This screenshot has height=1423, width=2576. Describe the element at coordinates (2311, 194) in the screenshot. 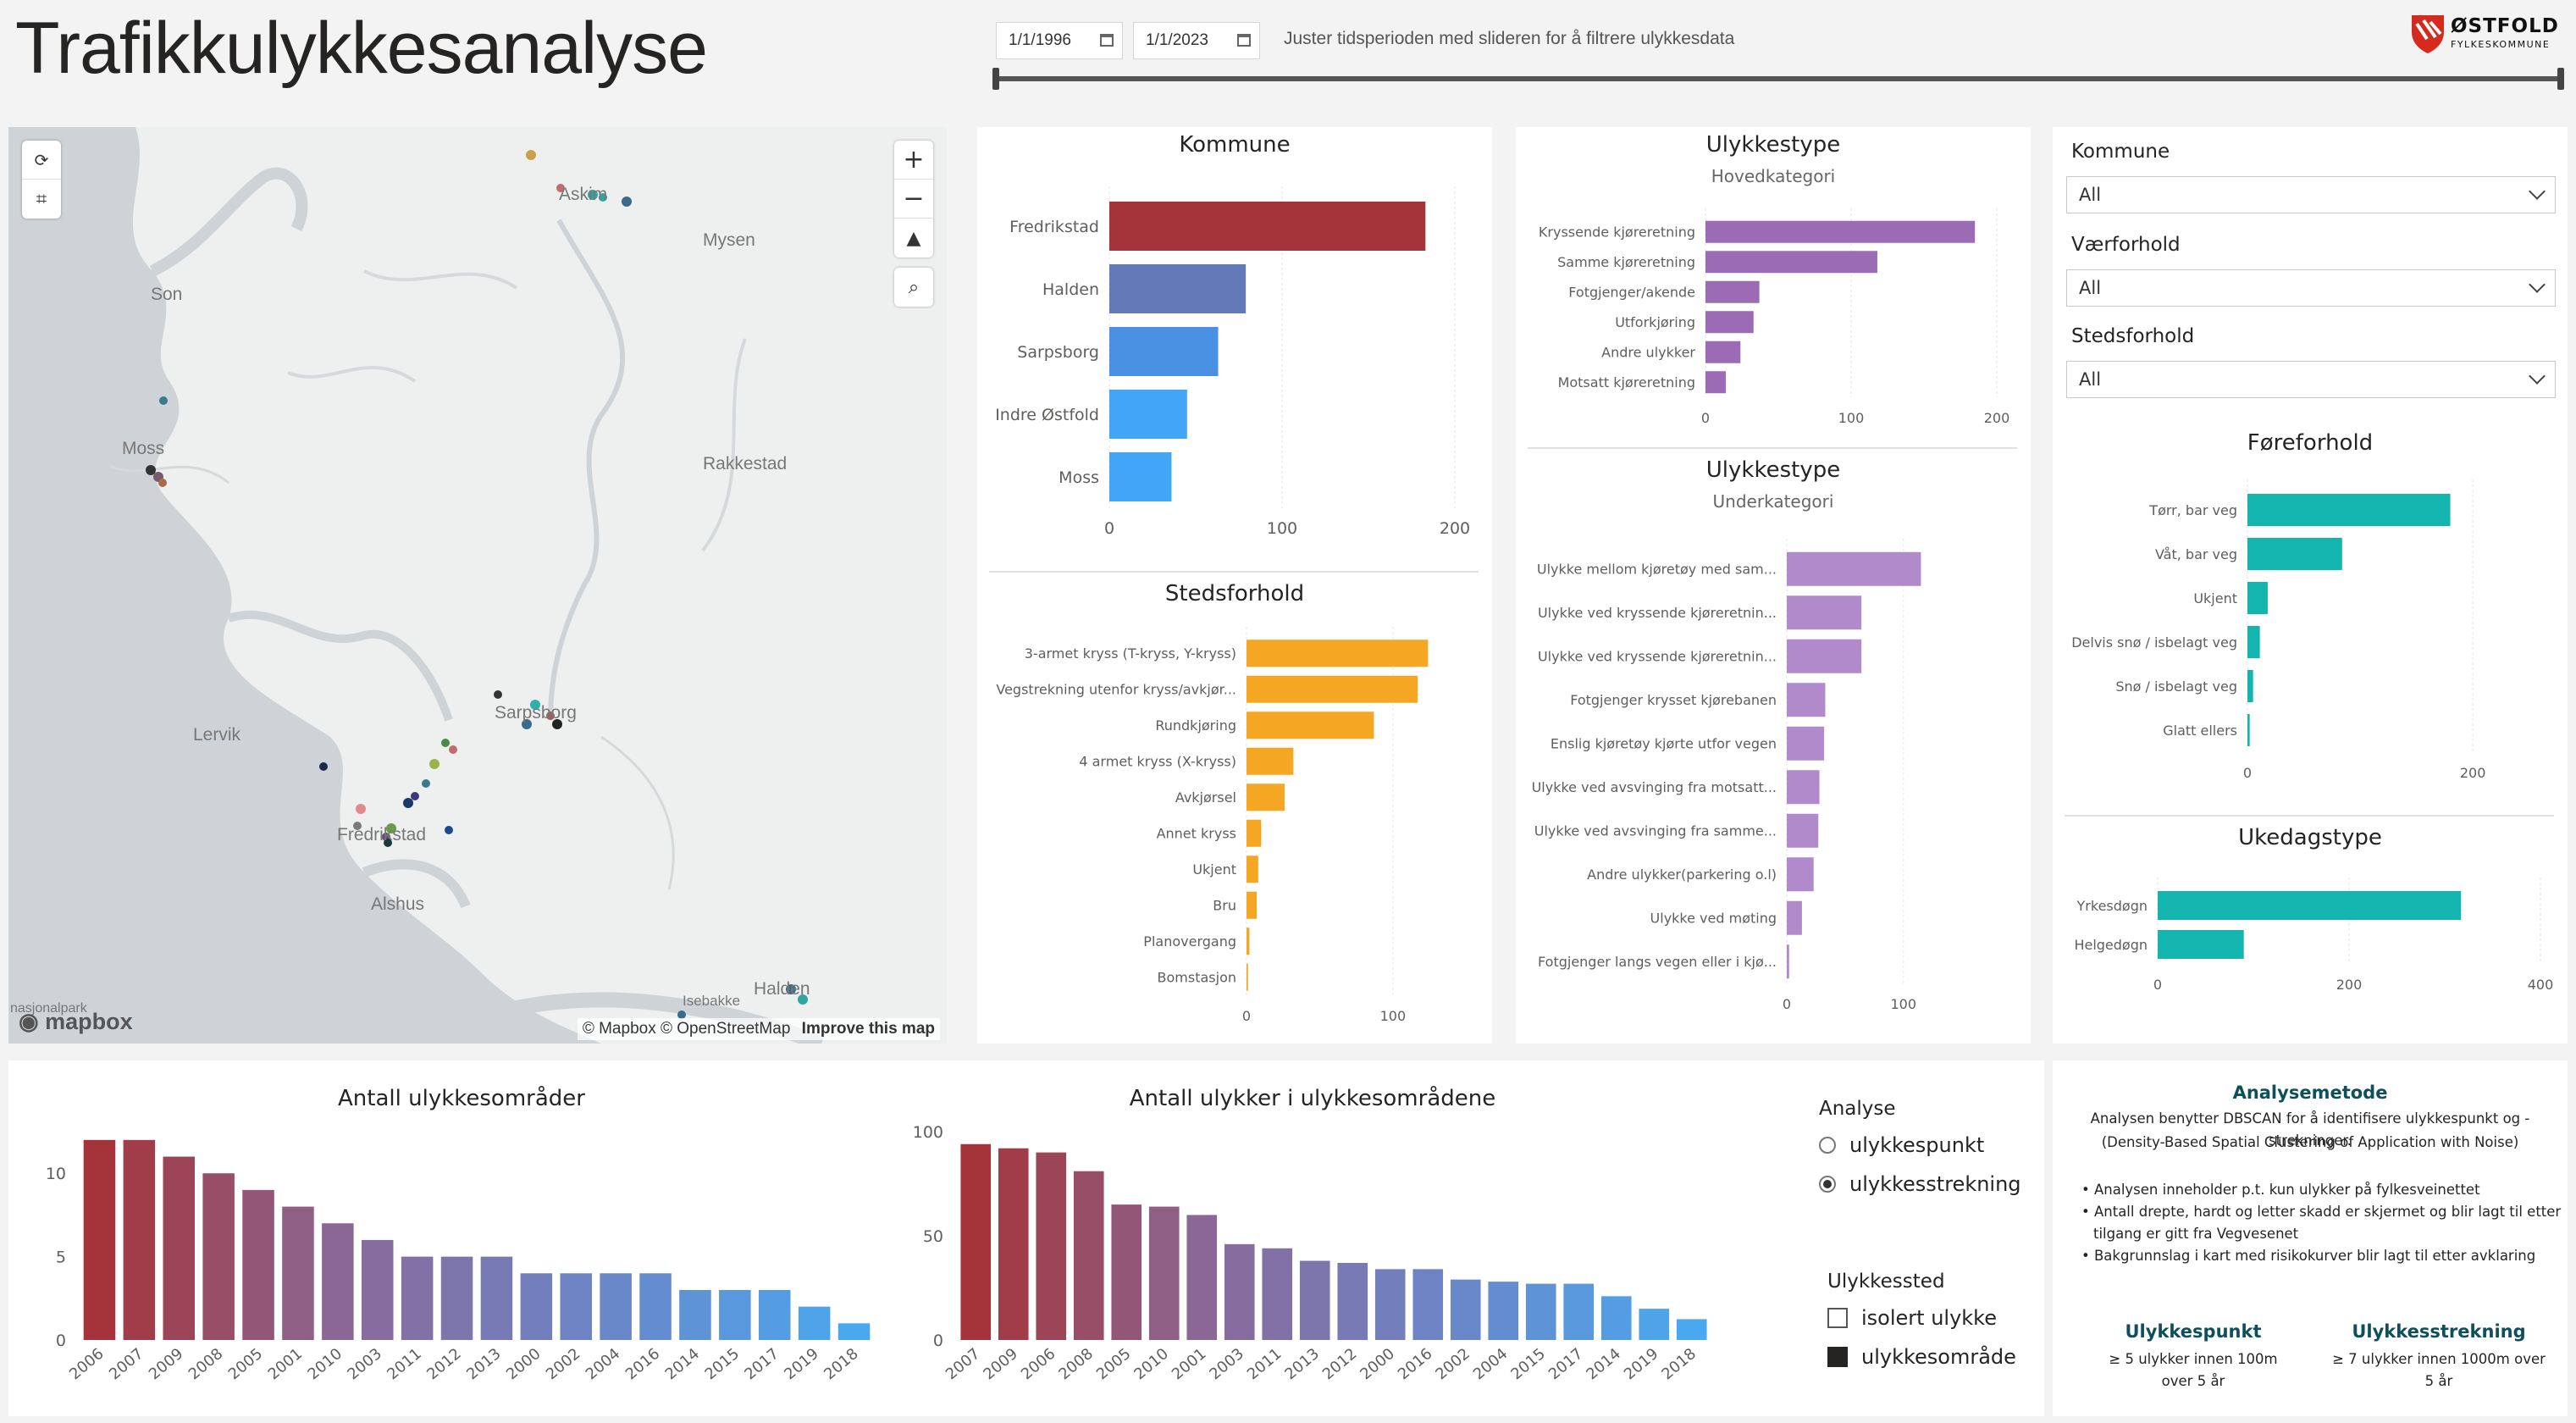

I see `kommune-dropdown: All` at that location.